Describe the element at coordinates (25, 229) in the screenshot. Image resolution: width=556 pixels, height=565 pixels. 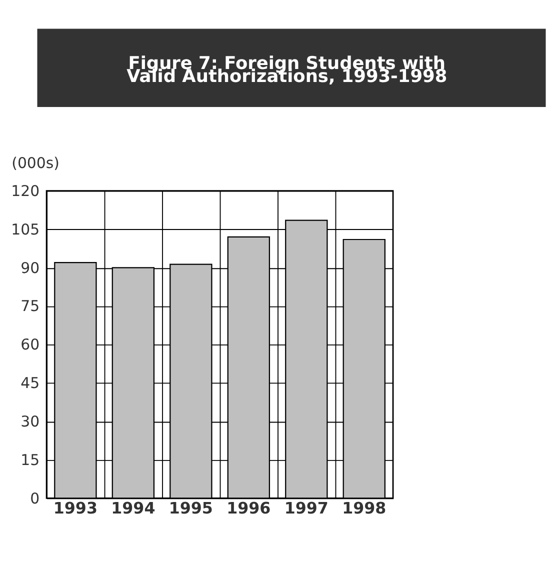
I see `y-tick-label: 105` at that location.